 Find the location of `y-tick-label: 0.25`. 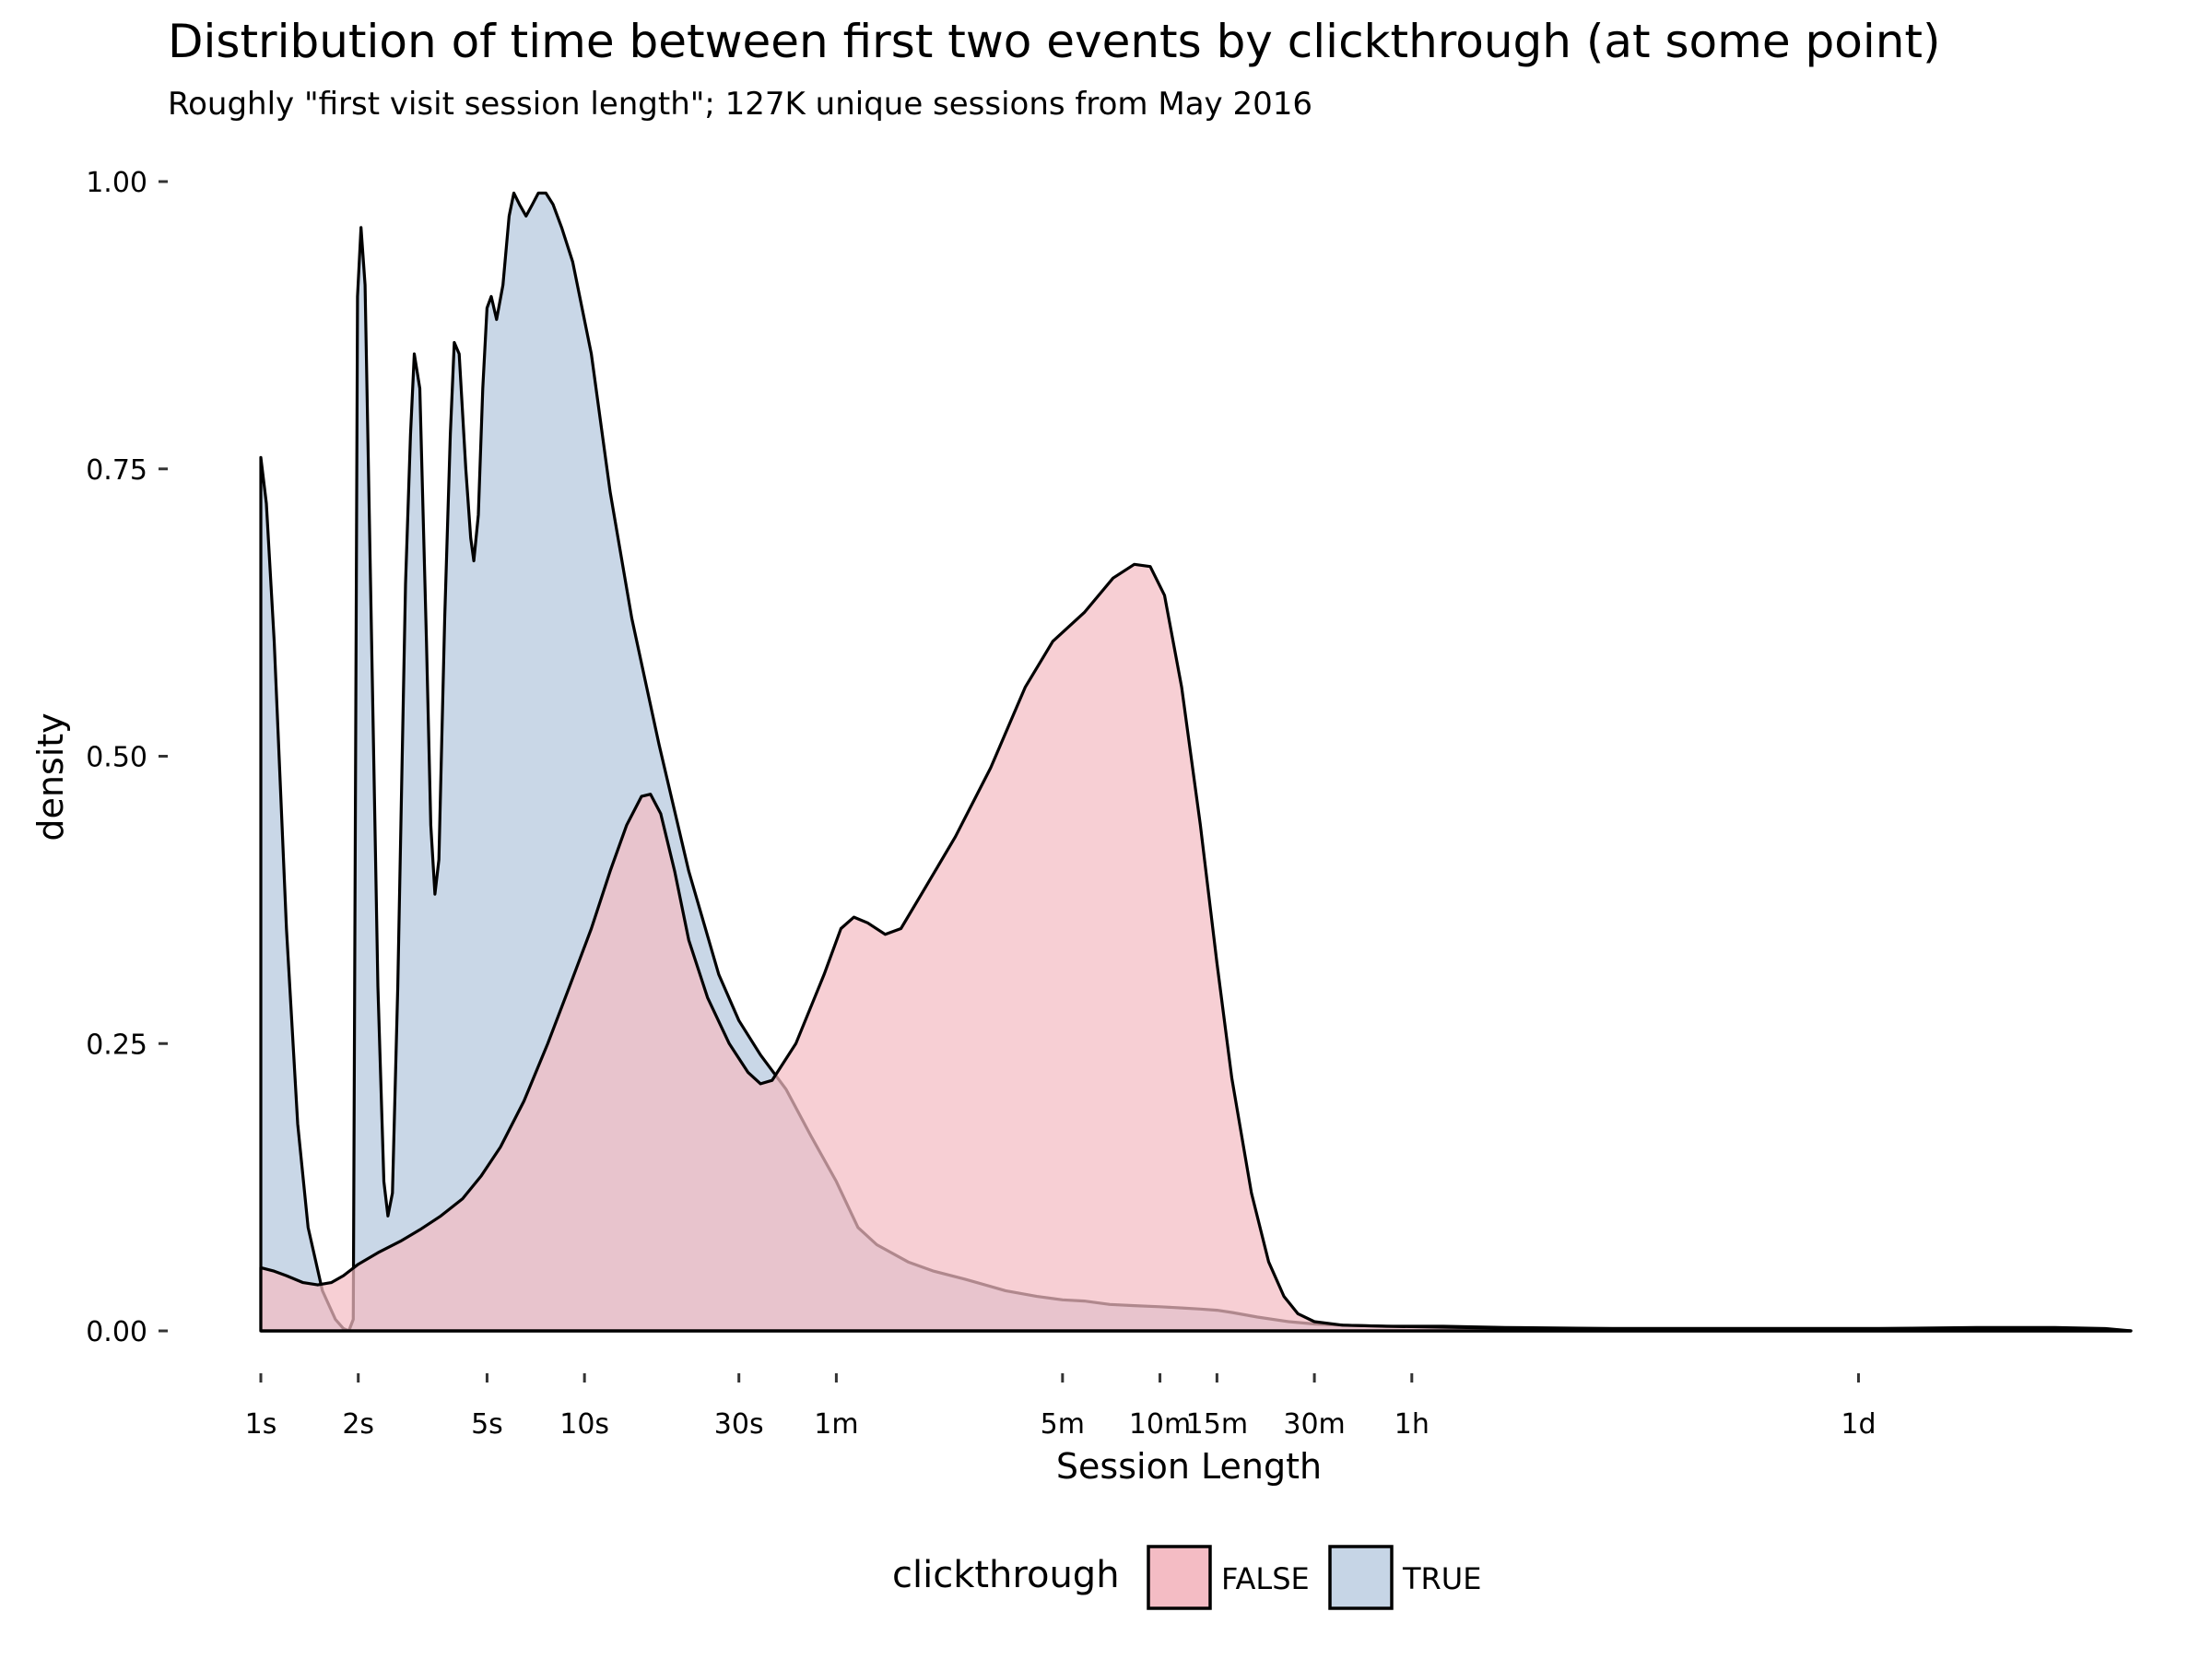

y-tick-label: 0.25 is located at coordinates (116, 1045).